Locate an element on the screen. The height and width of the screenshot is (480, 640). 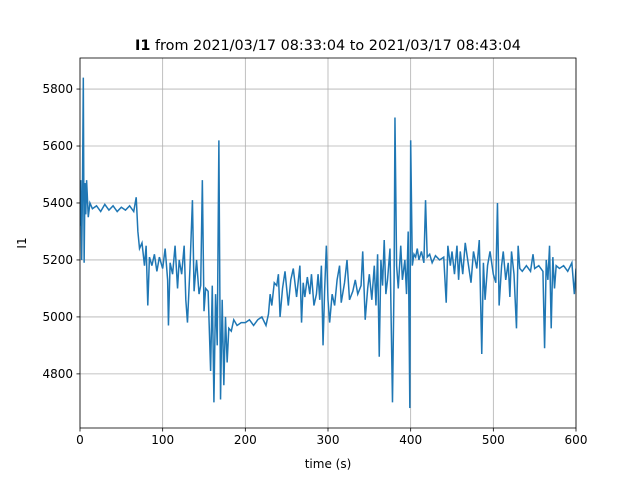
y-axis-label: I1 is located at coordinates (22, 242).